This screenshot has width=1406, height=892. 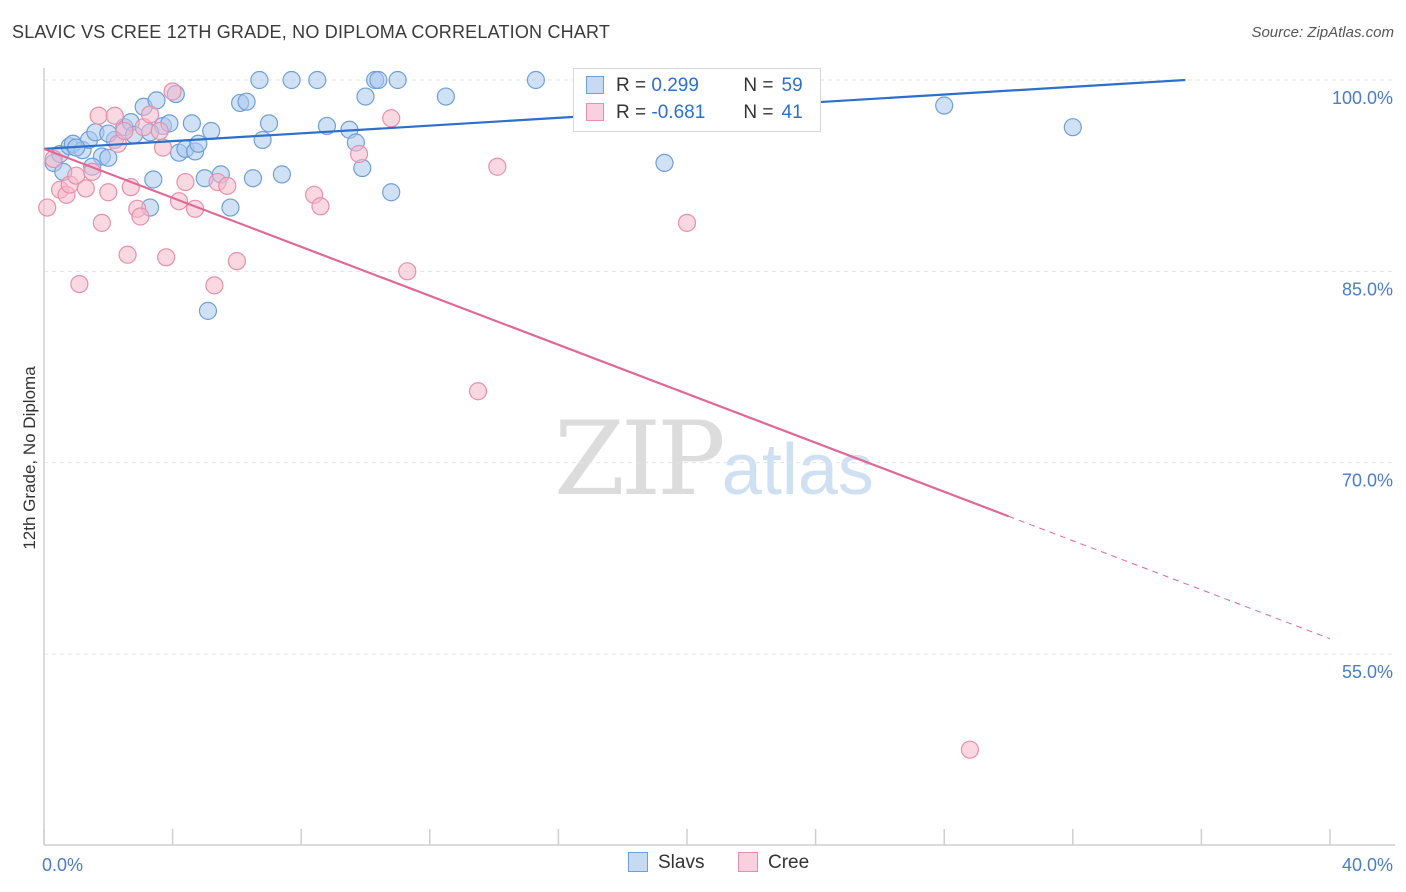 I want to click on legend-n-value: 41, so click(x=792, y=112).